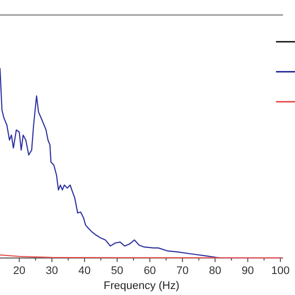 The height and width of the screenshot is (295, 295). What do you see at coordinates (142, 286) in the screenshot?
I see `x-axis-title: Frequency (Hz)` at bounding box center [142, 286].